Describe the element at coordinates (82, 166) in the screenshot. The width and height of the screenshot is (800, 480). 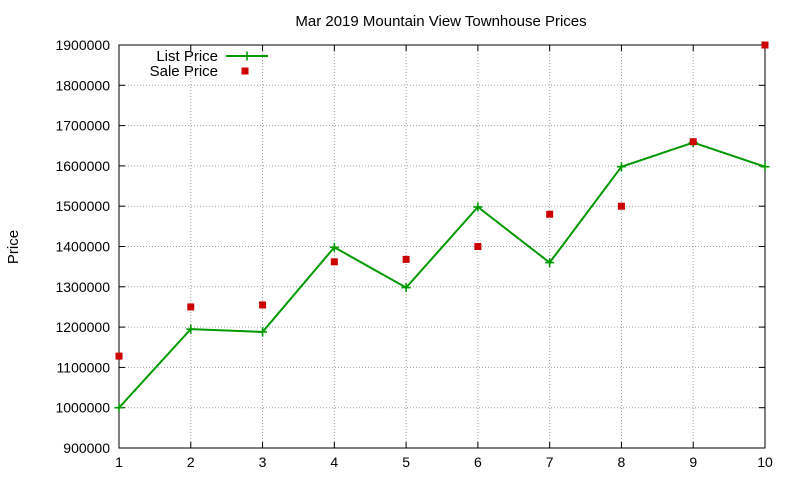
I see `y-tick-label: 1600000` at that location.